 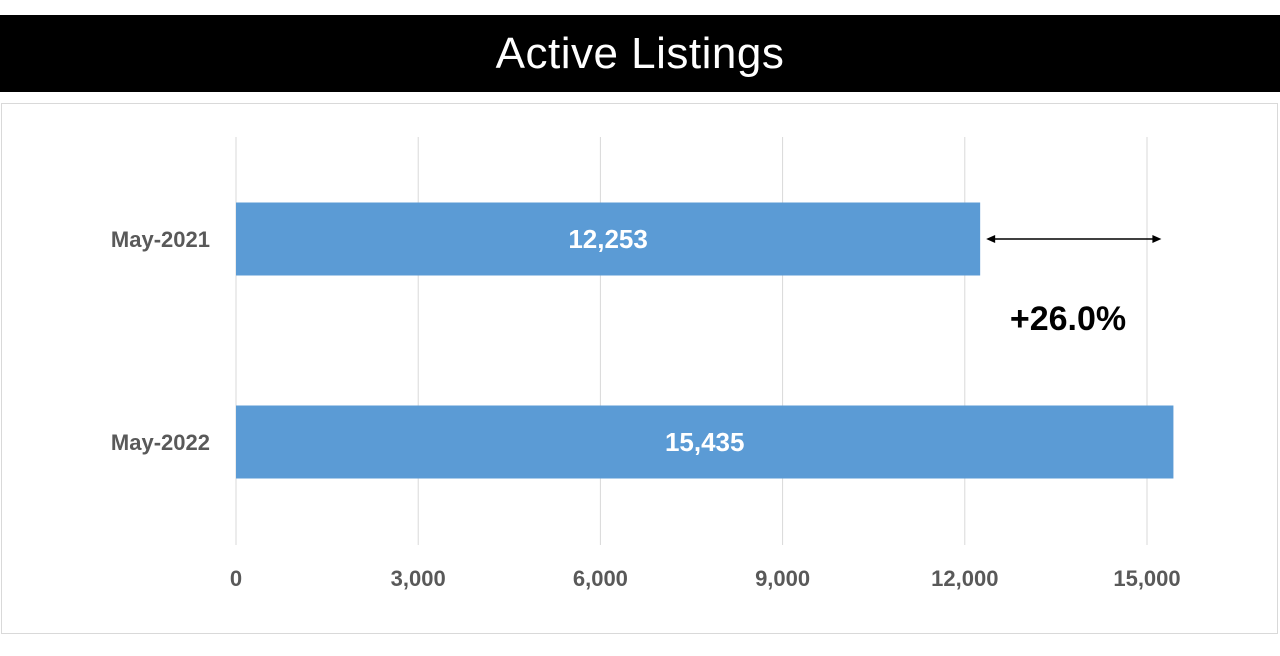 I want to click on change-annotation: +26.0%, so click(x=1074, y=286).